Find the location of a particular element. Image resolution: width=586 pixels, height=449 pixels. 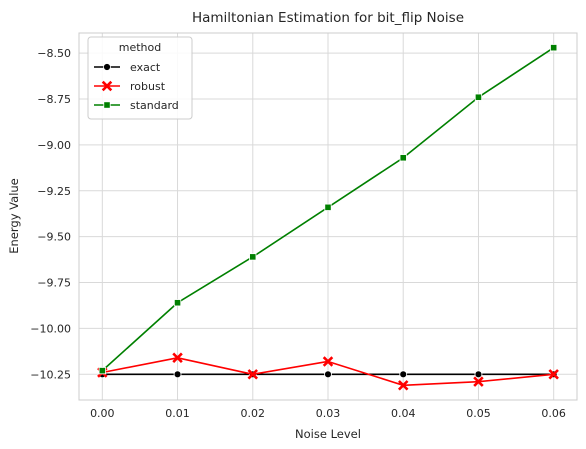

legend-box is located at coordinates (140, 78).